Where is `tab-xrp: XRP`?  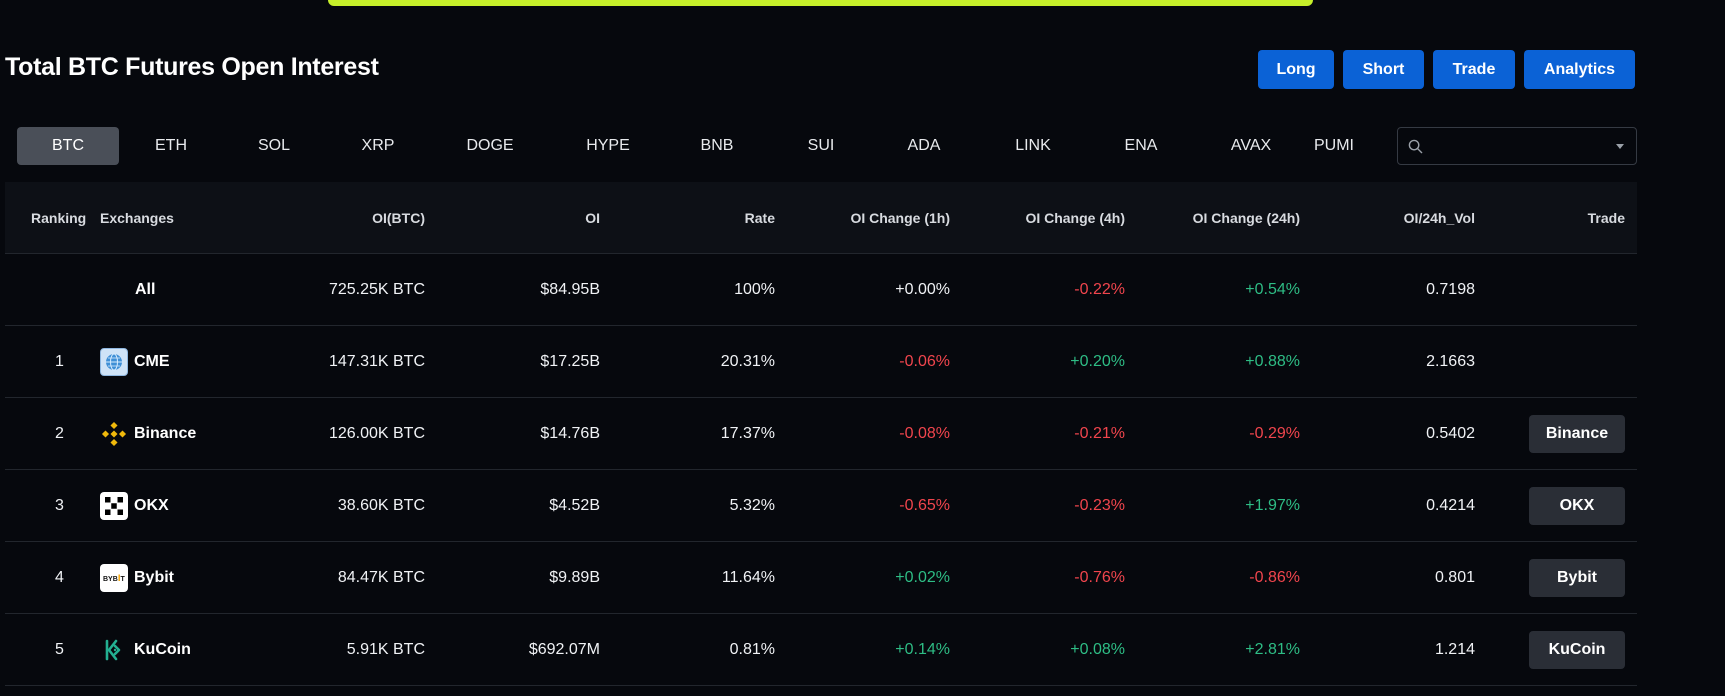 tab-xrp: XRP is located at coordinates (378, 145).